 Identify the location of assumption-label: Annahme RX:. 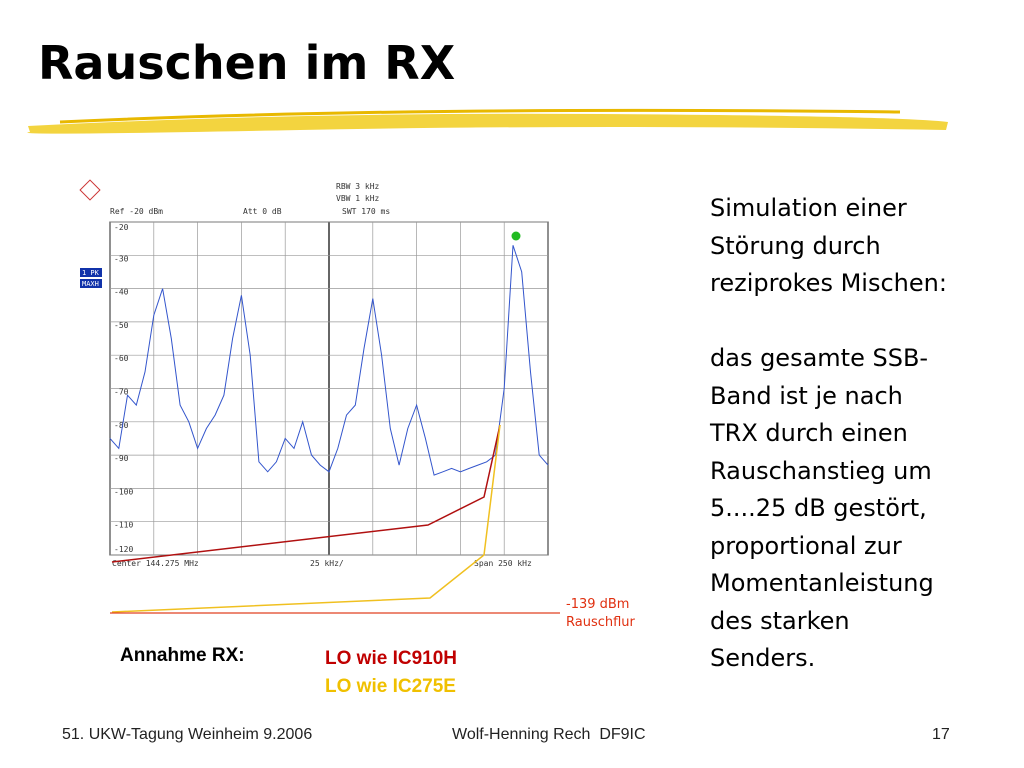
(182, 655).